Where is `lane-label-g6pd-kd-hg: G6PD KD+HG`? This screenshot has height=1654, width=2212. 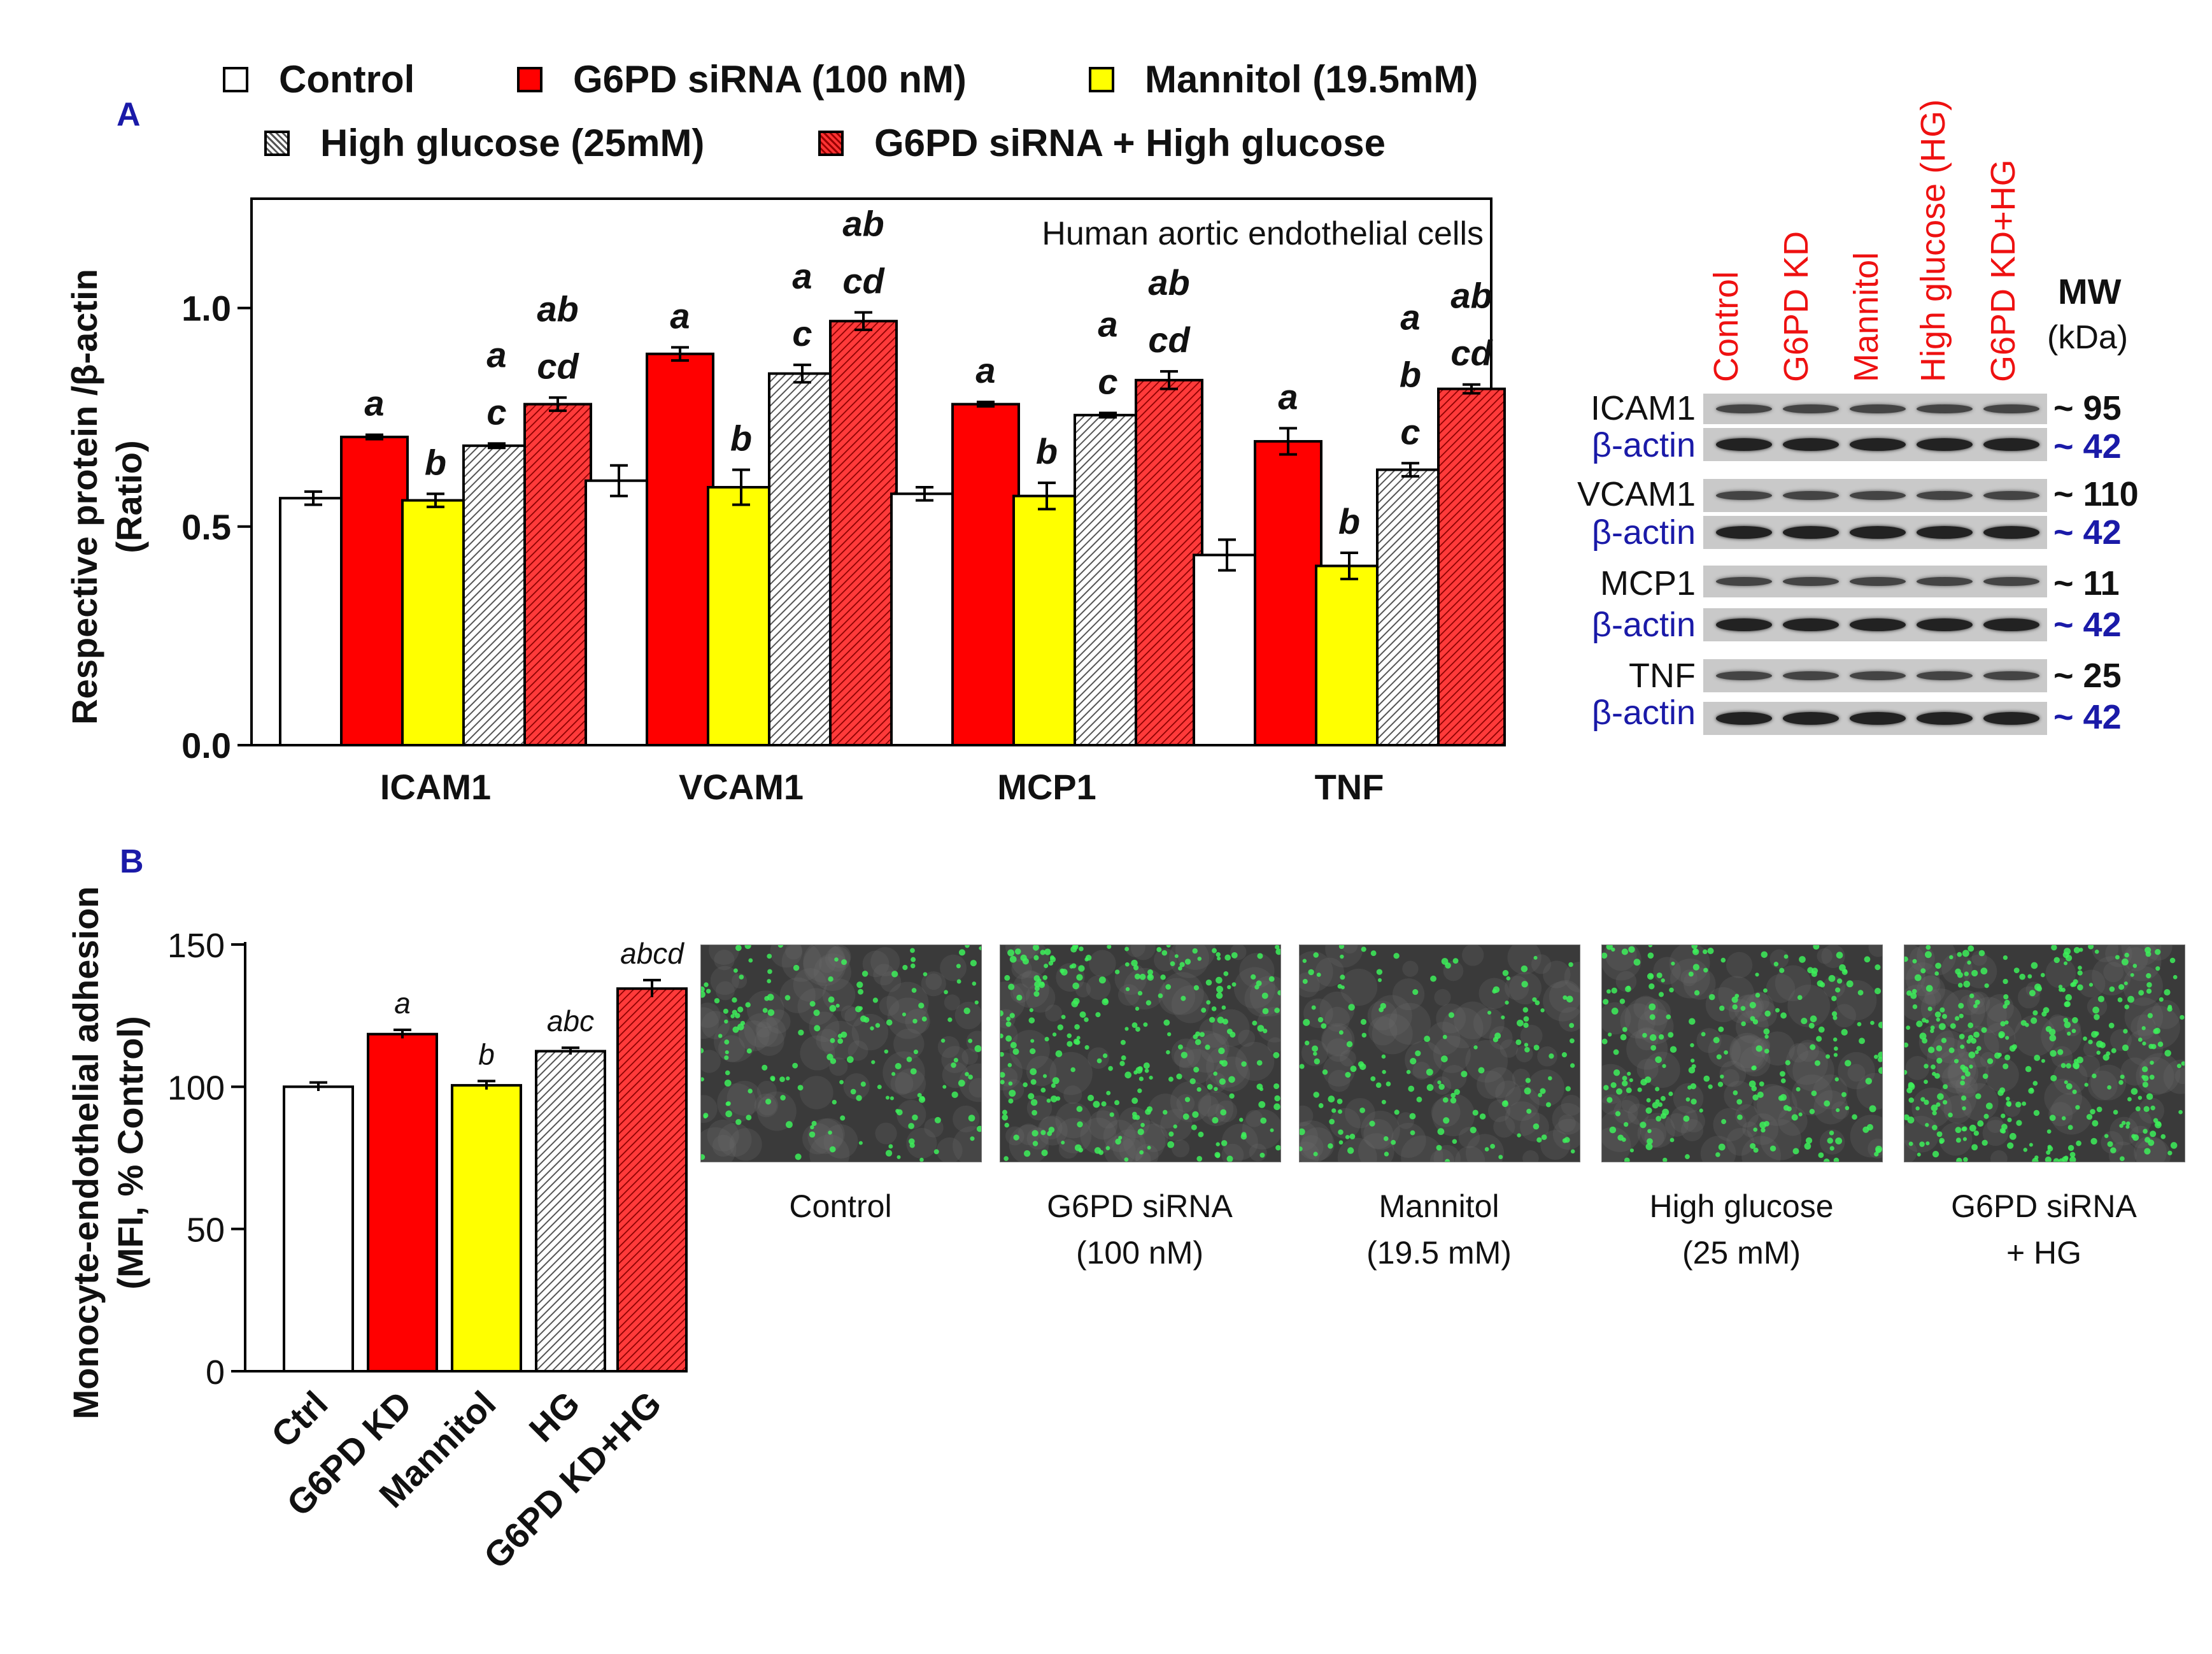
lane-label-g6pd-kd-hg: G6PD KD+HG is located at coordinates (2003, 270).